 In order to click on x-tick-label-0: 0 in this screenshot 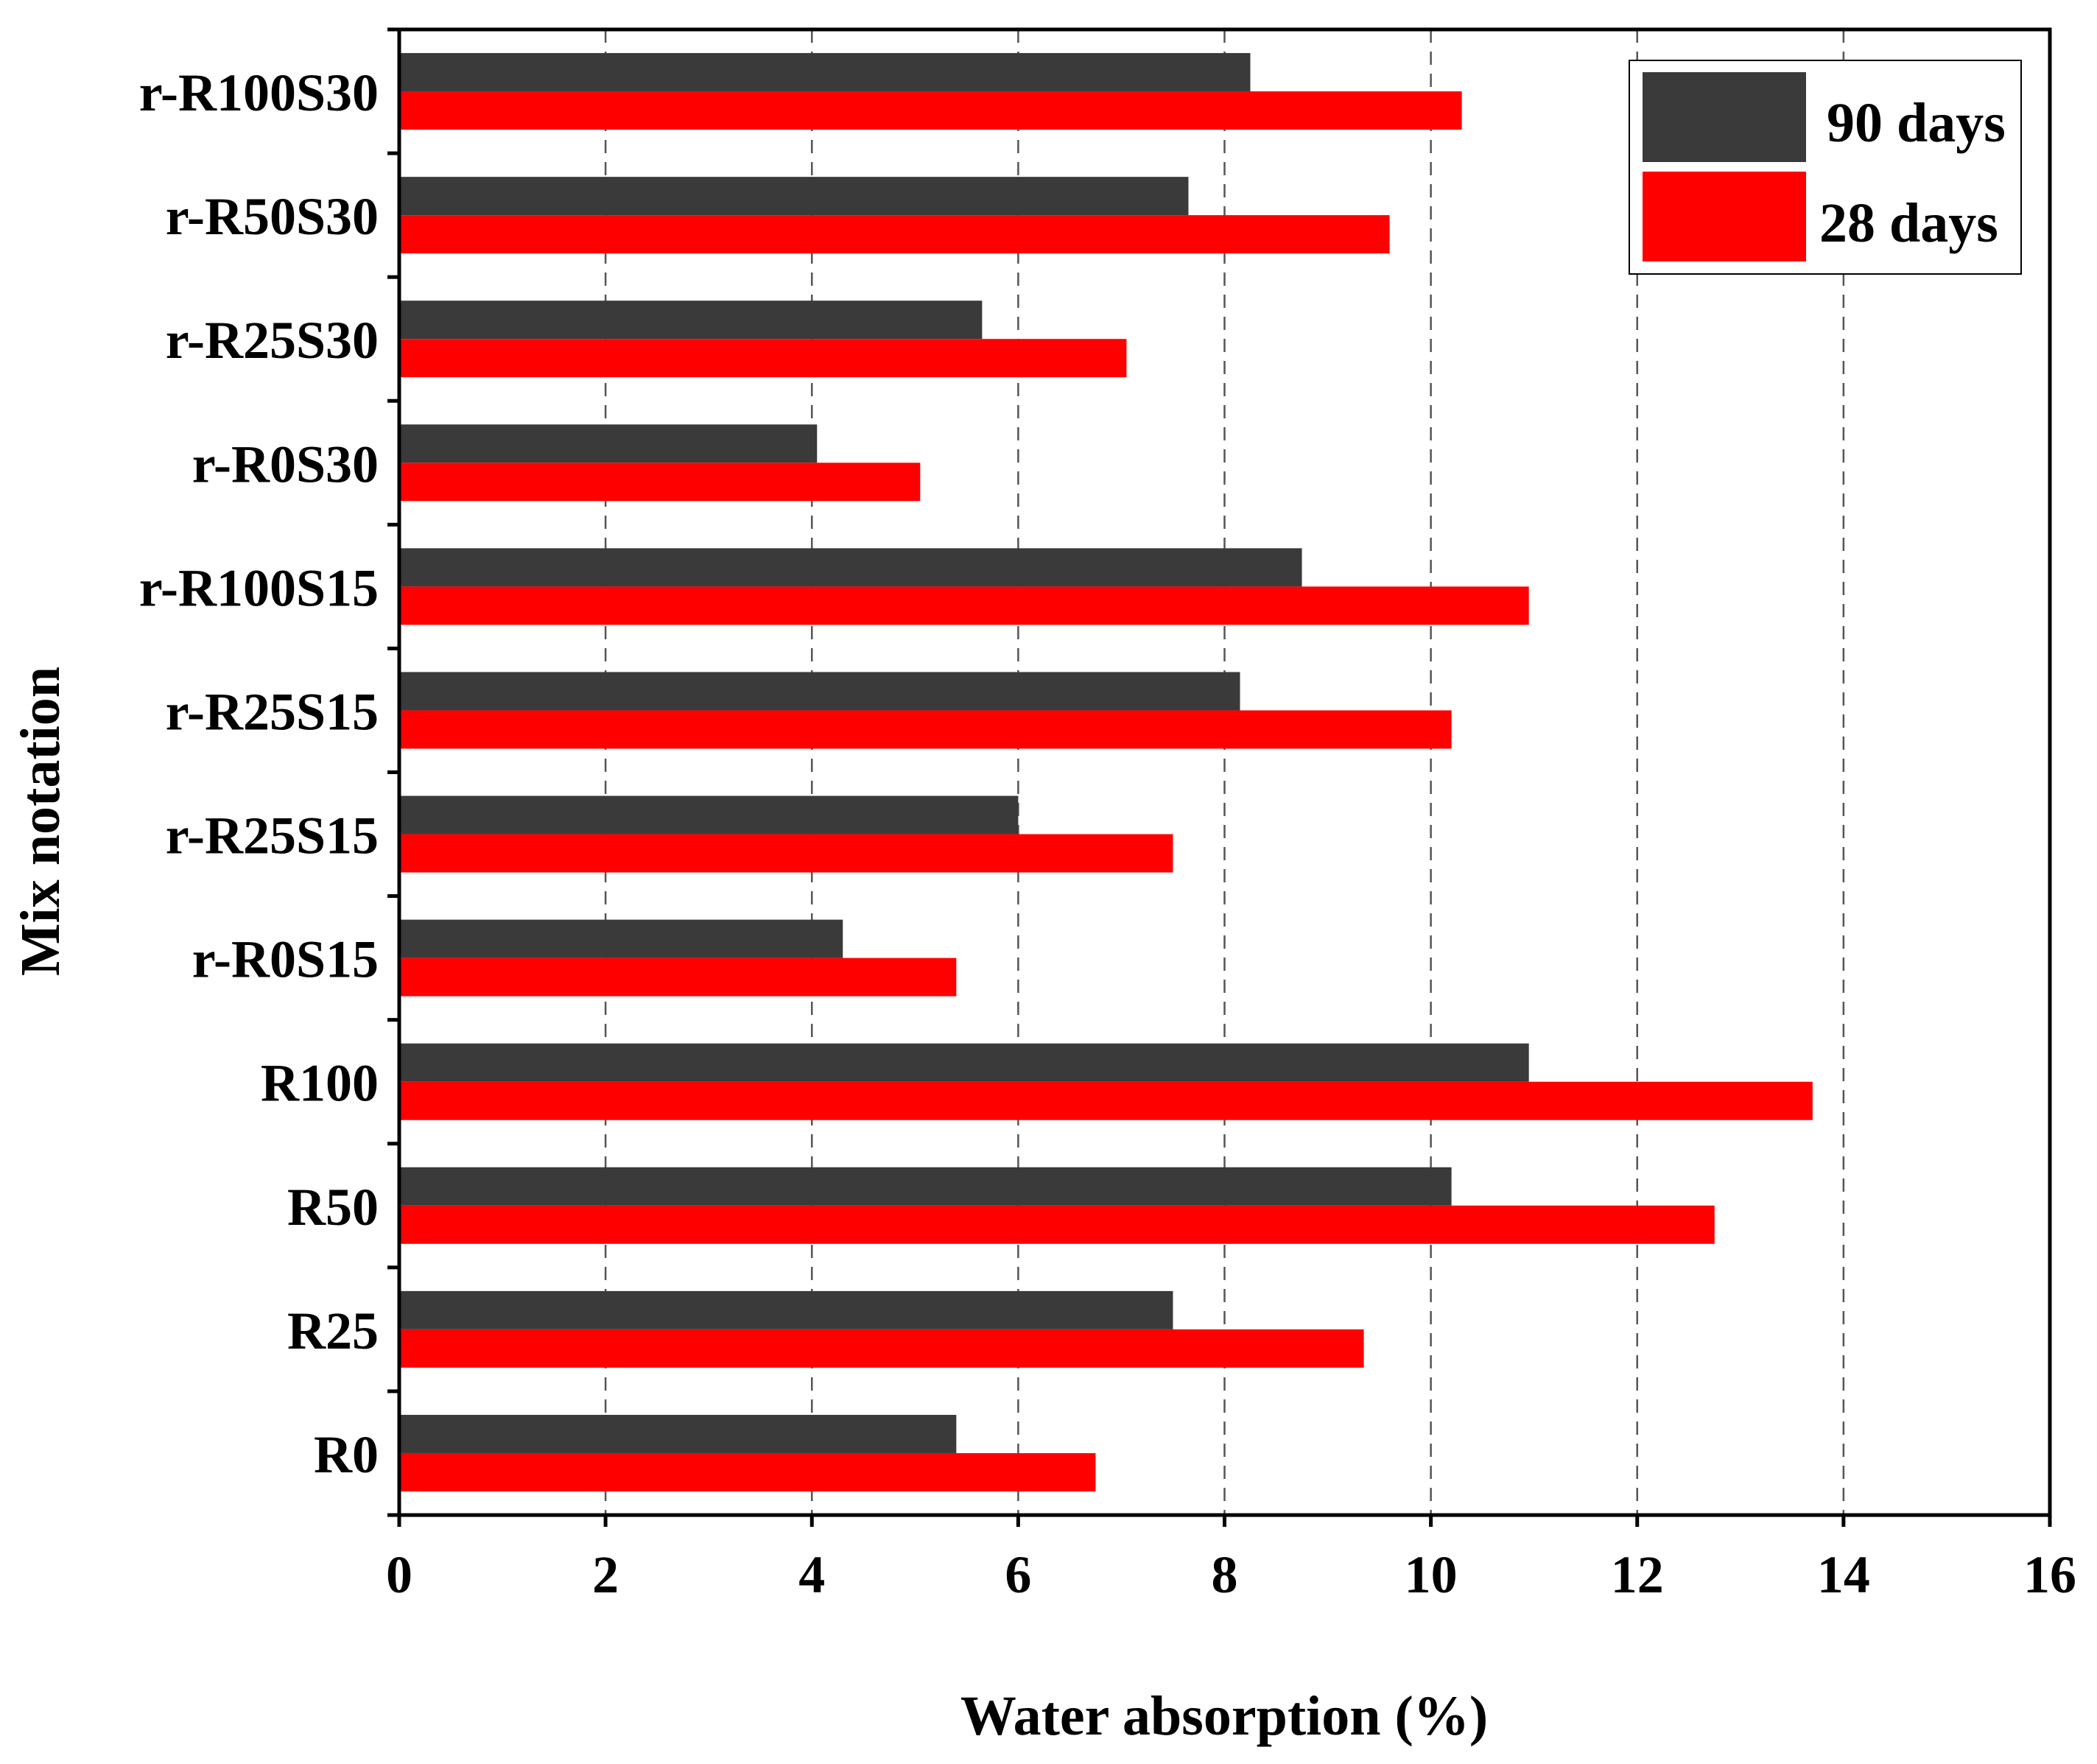, I will do `click(399, 1574)`.